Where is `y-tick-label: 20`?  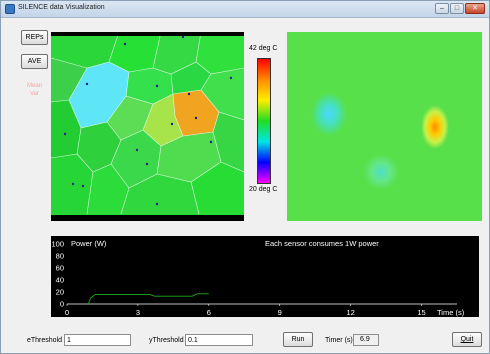
y-tick-label: 20 is located at coordinates (60, 292).